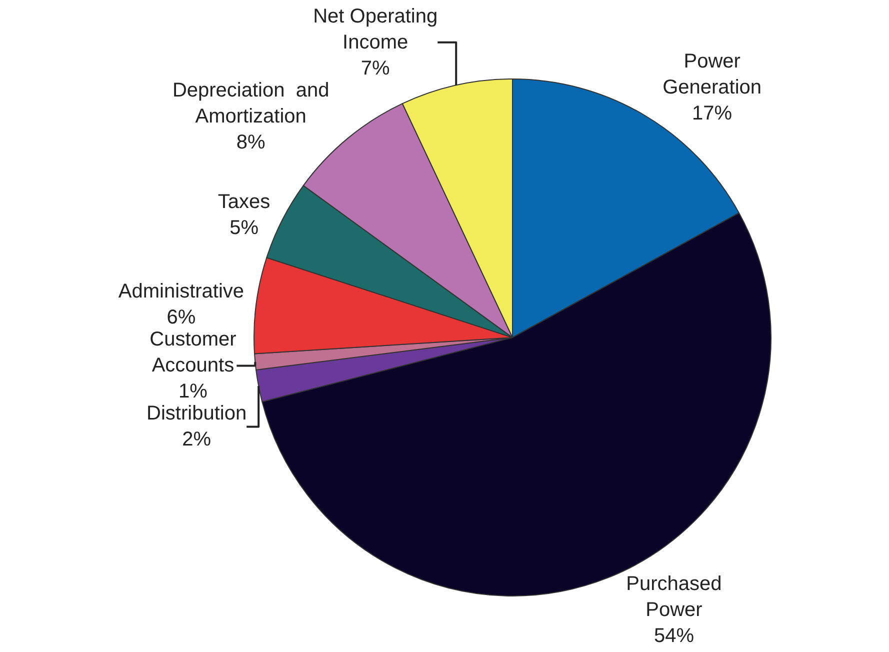  What do you see at coordinates (674, 635) in the screenshot?
I see `data-label: 54%` at bounding box center [674, 635].